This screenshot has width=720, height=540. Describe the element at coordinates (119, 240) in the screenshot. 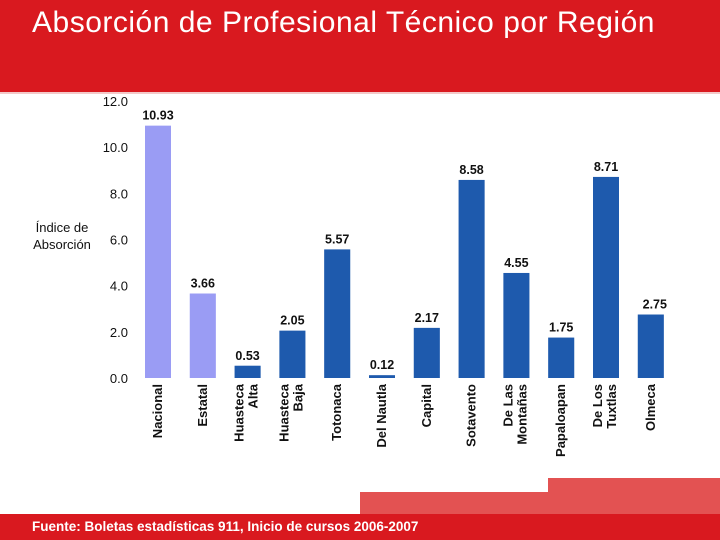

I see `y-tick-label: 6.0` at that location.